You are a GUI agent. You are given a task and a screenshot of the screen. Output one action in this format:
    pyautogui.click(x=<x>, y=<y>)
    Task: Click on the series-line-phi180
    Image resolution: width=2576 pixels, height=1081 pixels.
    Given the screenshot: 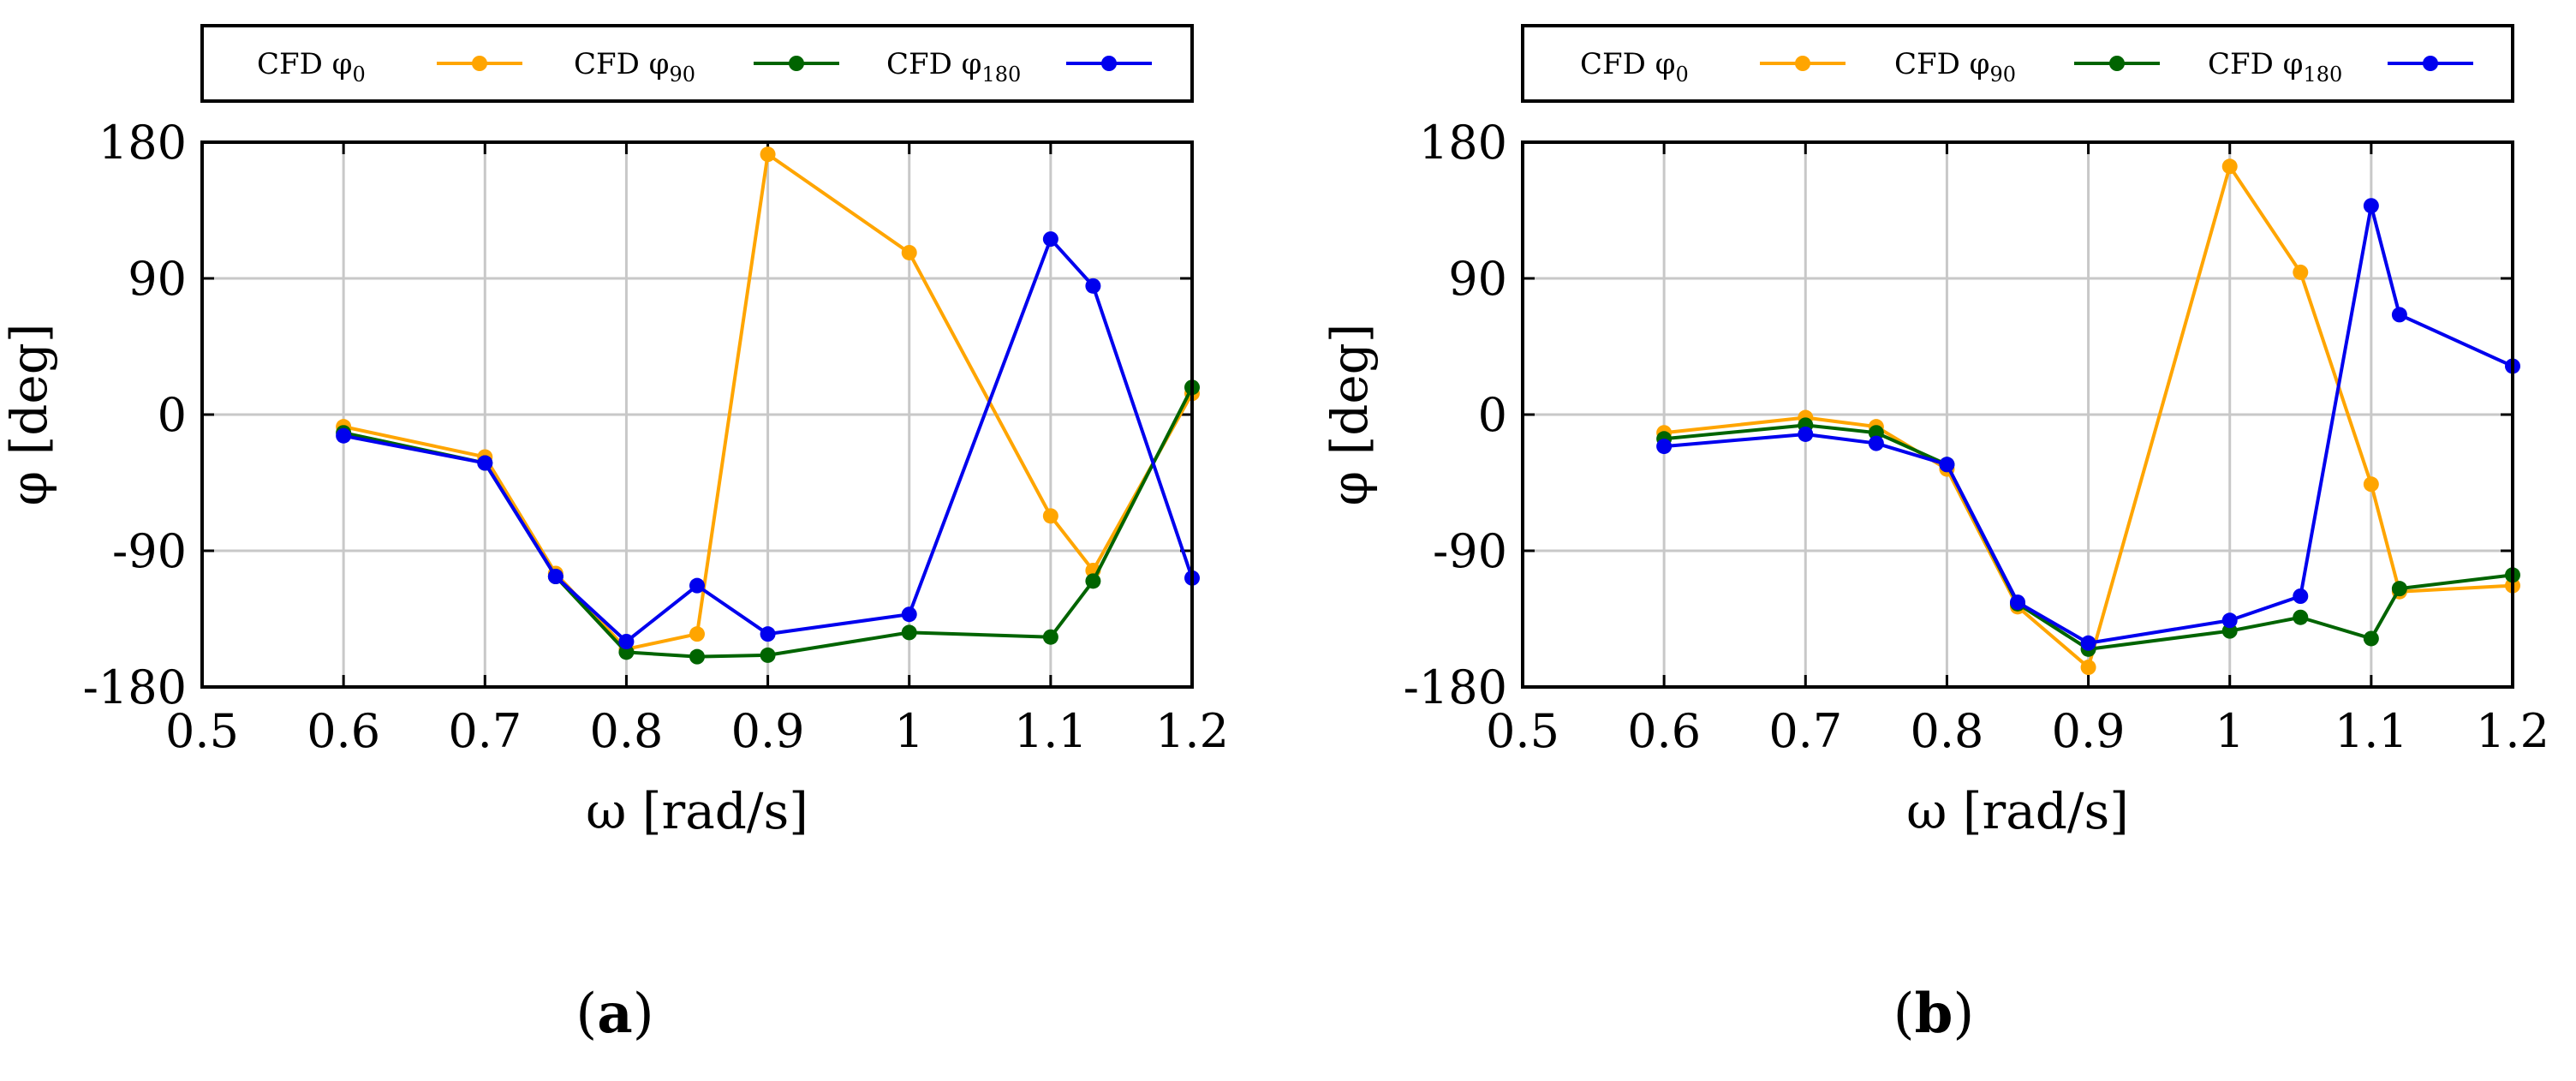 What is the action you would take?
    pyautogui.click(x=768, y=440)
    